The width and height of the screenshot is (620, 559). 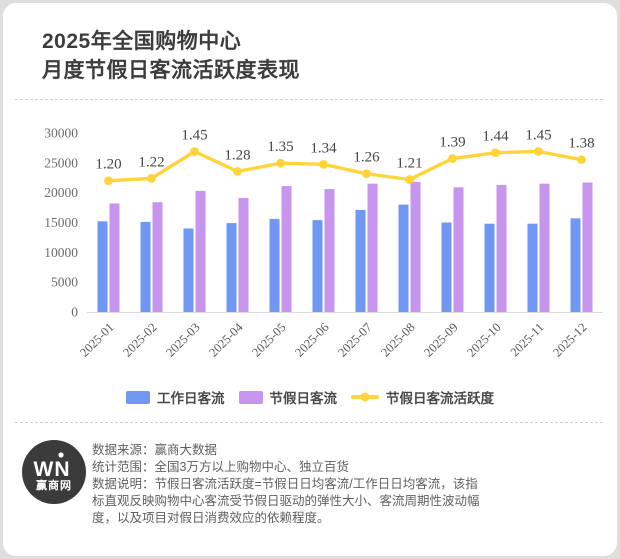 I want to click on y-axis-tick: 10000, so click(x=61, y=252).